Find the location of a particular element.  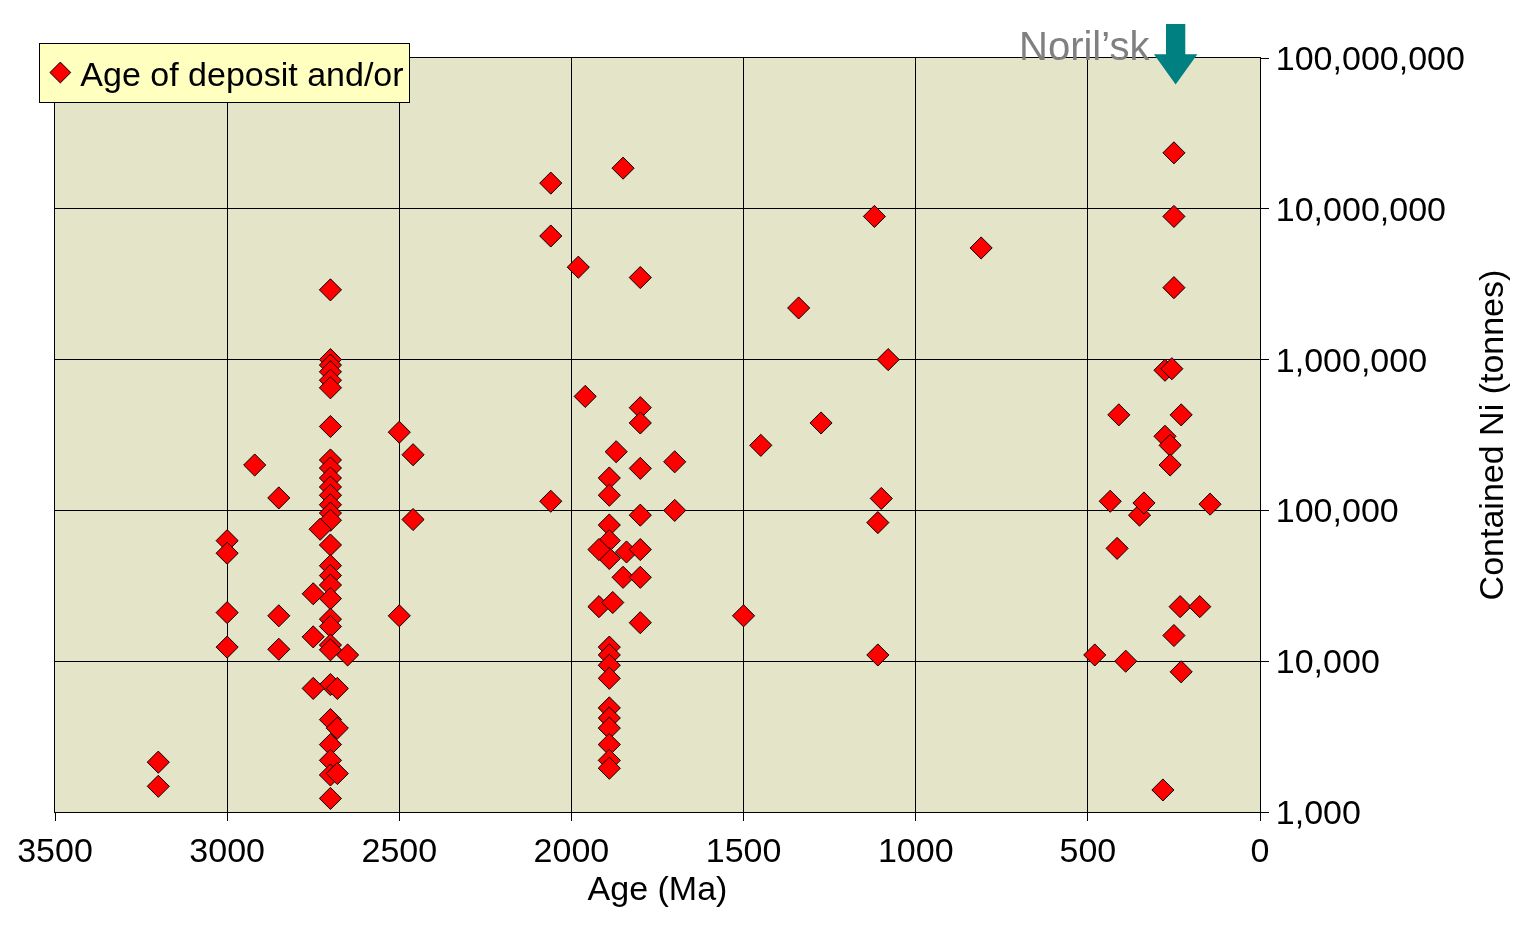

annotation: Noril’sk is located at coordinates (1085, 46).